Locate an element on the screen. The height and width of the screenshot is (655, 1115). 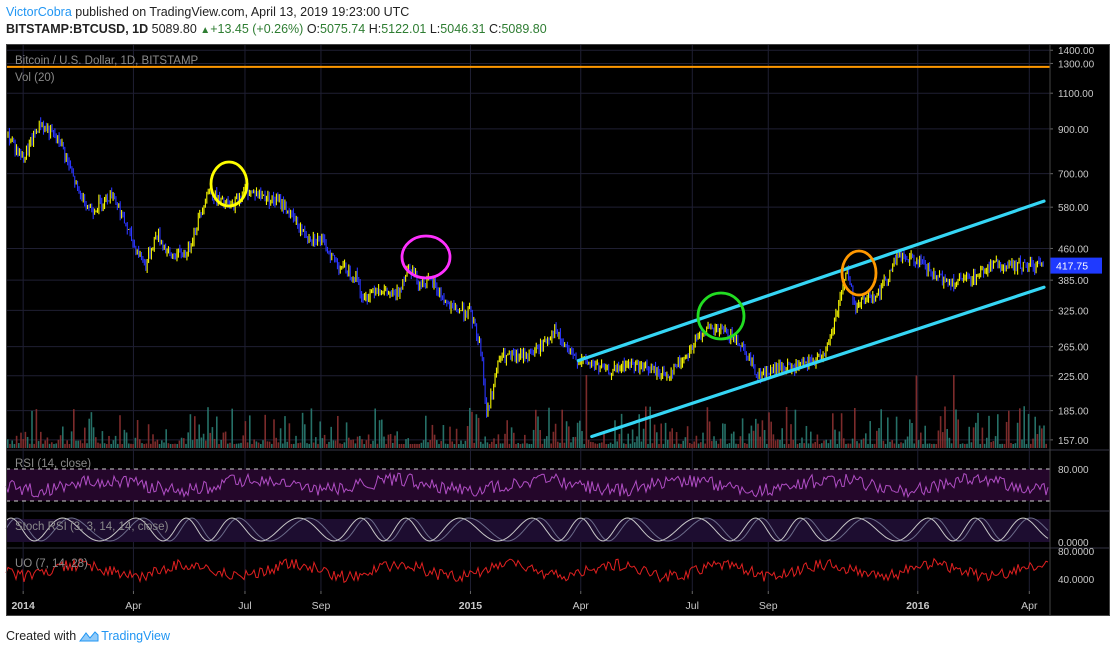
stoch-band is located at coordinates (528, 530).